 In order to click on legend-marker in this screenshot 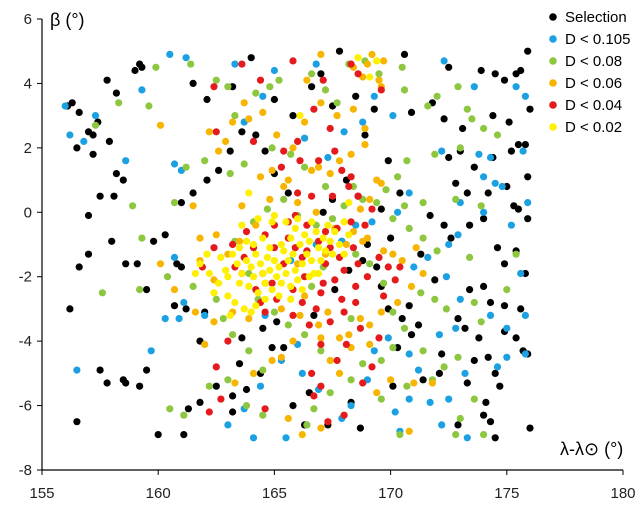, I will do `click(553, 61)`.